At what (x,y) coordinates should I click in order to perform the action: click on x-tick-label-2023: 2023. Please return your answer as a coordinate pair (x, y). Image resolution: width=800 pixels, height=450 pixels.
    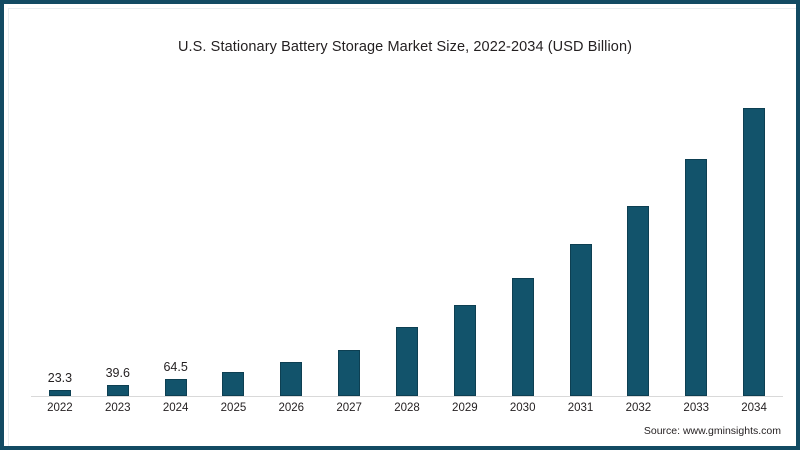
    Looking at the image, I should click on (117, 408).